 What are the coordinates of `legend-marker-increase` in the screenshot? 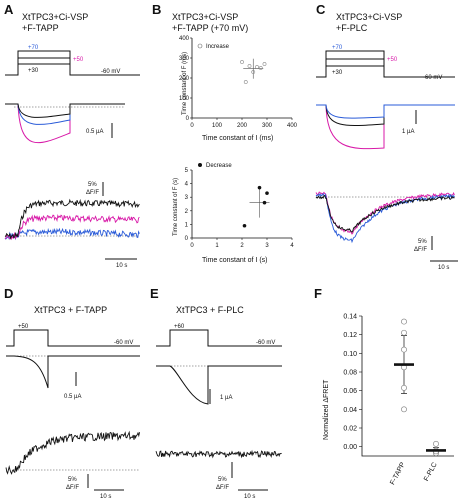 It's located at (200, 46).